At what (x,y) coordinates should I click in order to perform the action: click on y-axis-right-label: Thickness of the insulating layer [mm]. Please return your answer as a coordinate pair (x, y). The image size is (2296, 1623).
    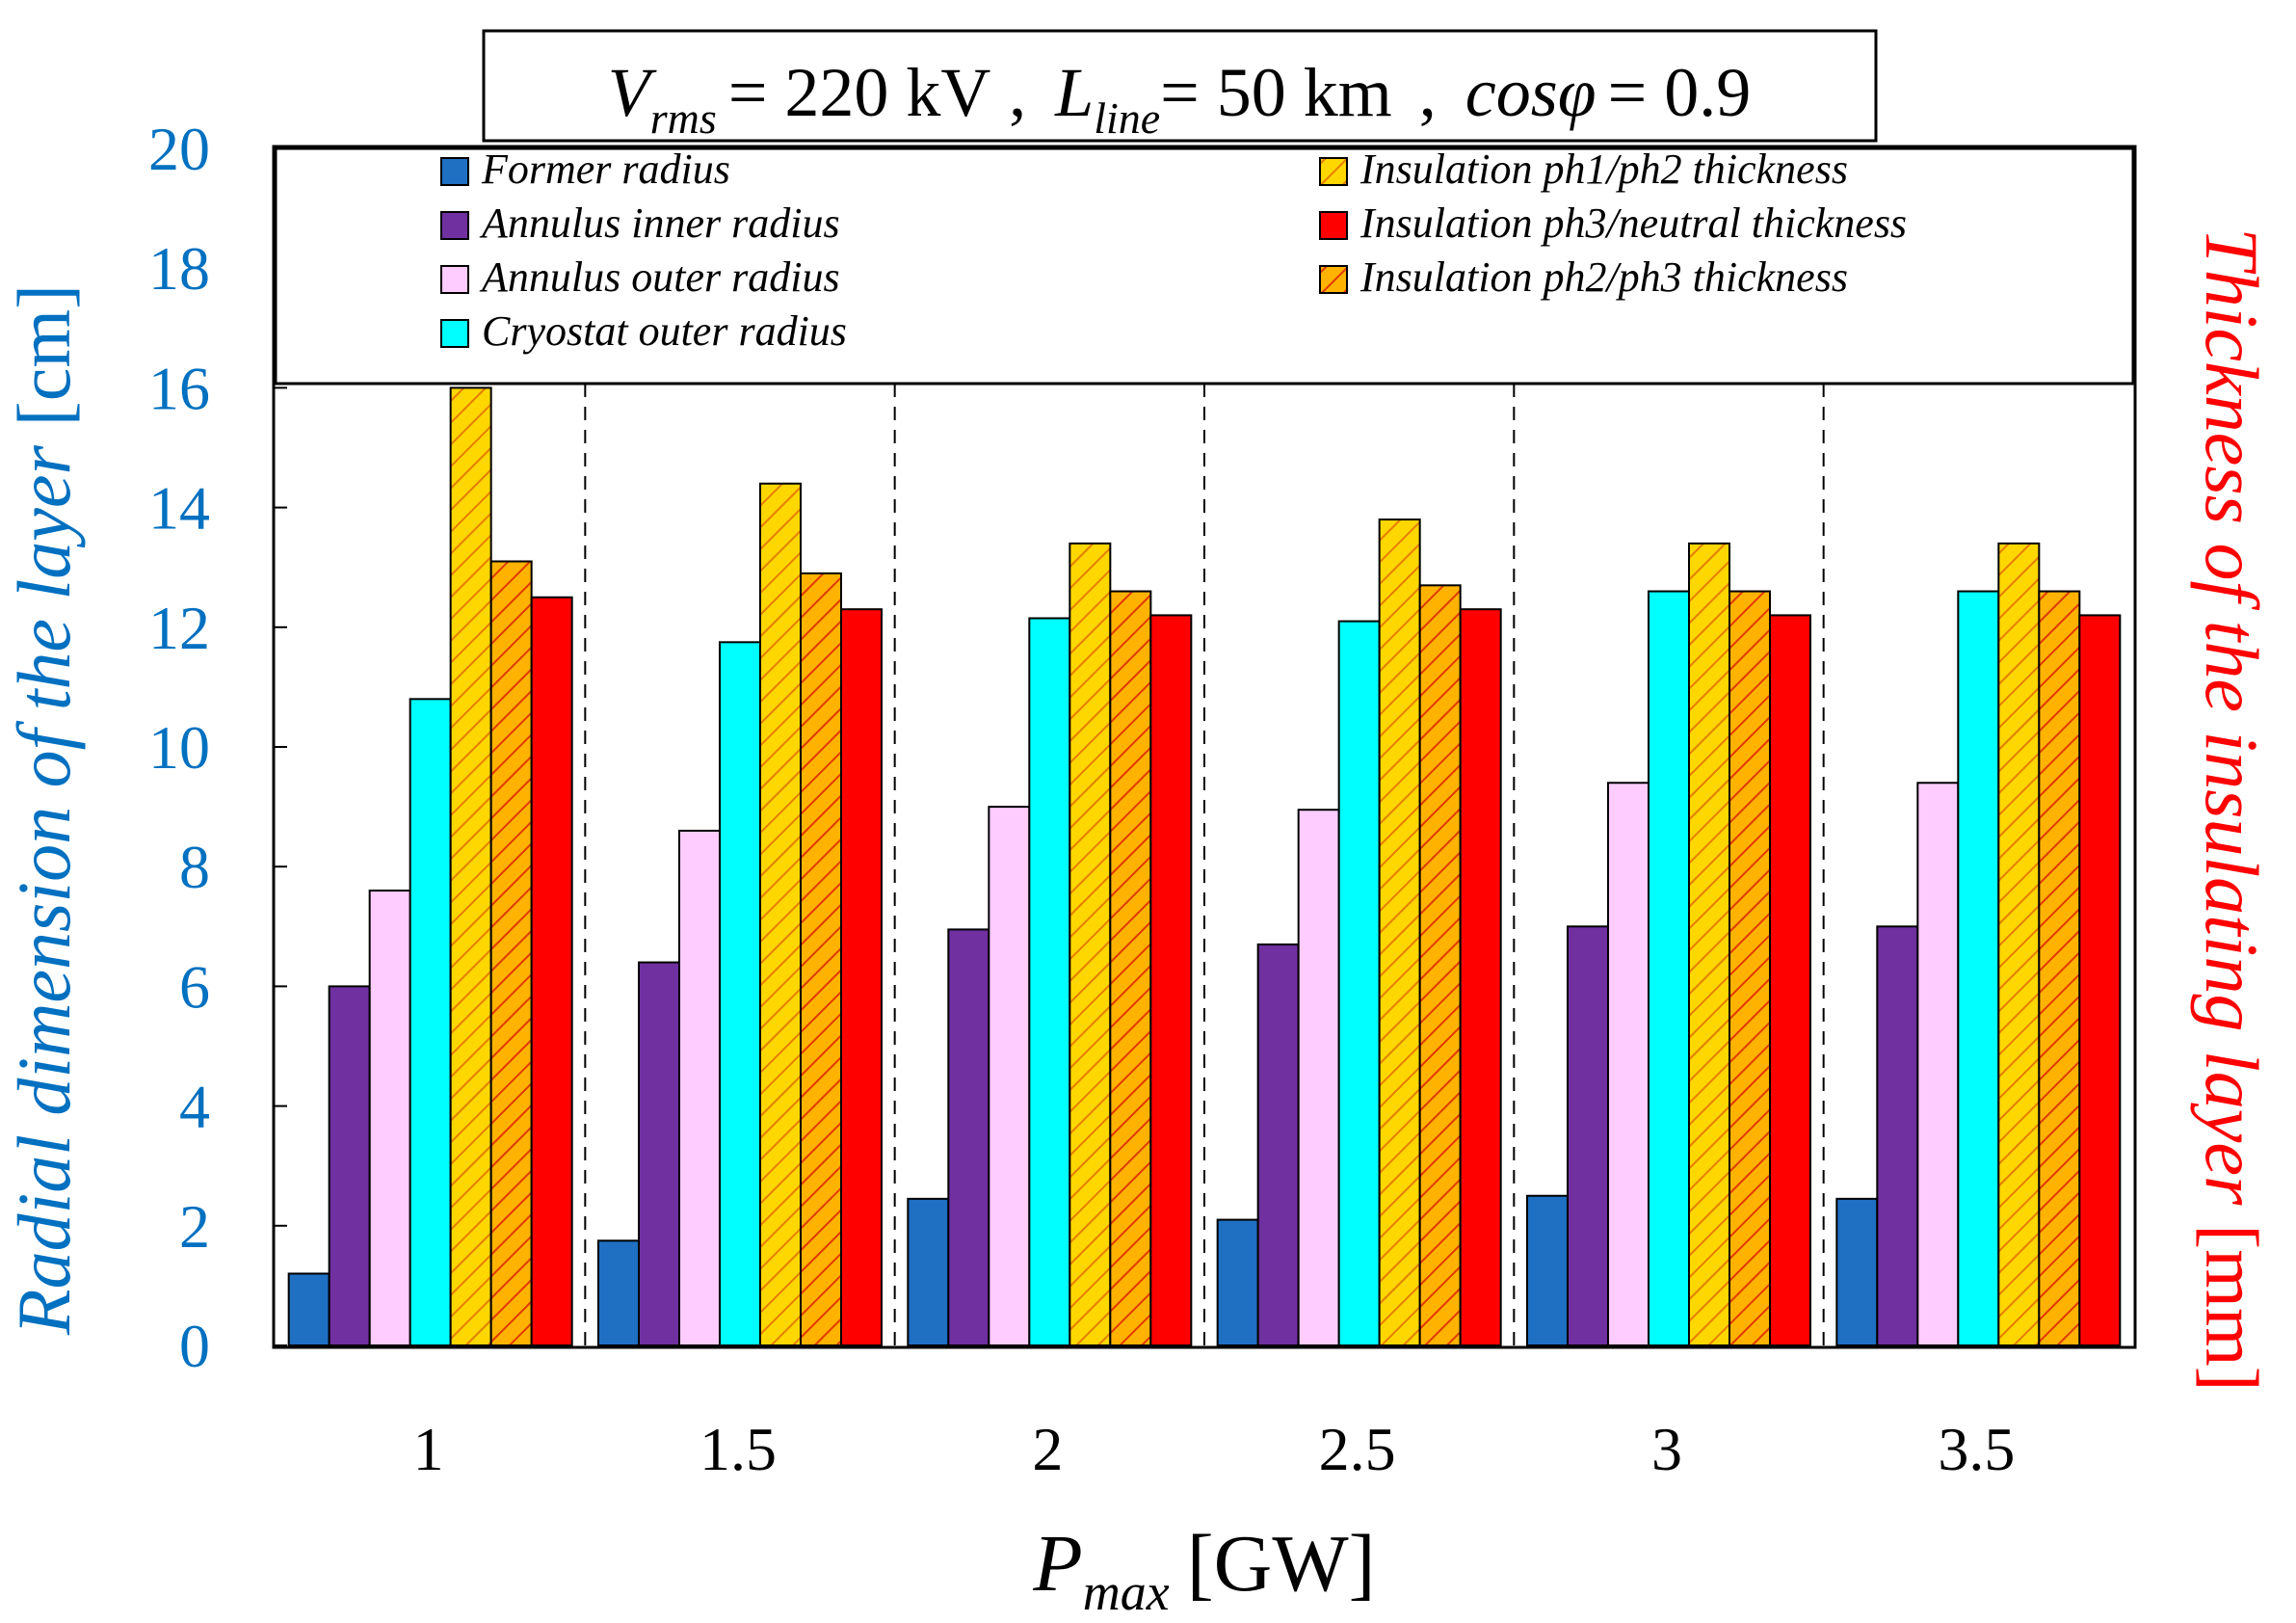
    Looking at the image, I should click on (2232, 809).